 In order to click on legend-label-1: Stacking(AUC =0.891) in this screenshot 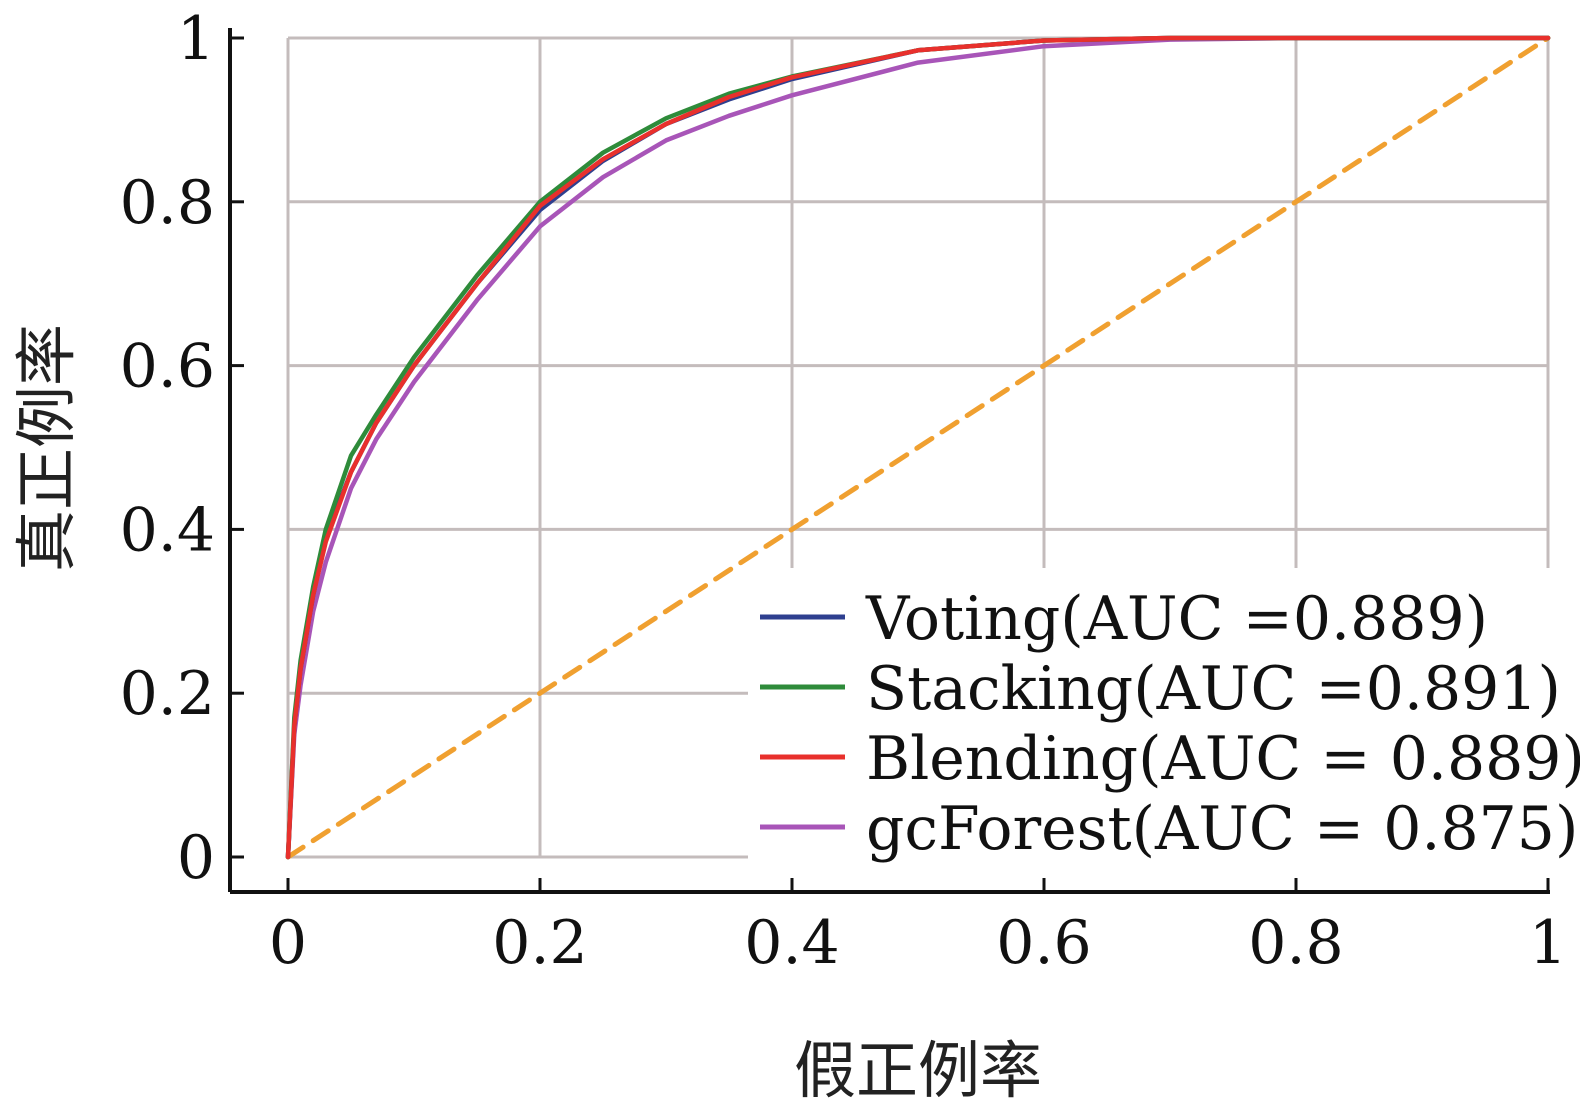, I will do `click(1213, 689)`.